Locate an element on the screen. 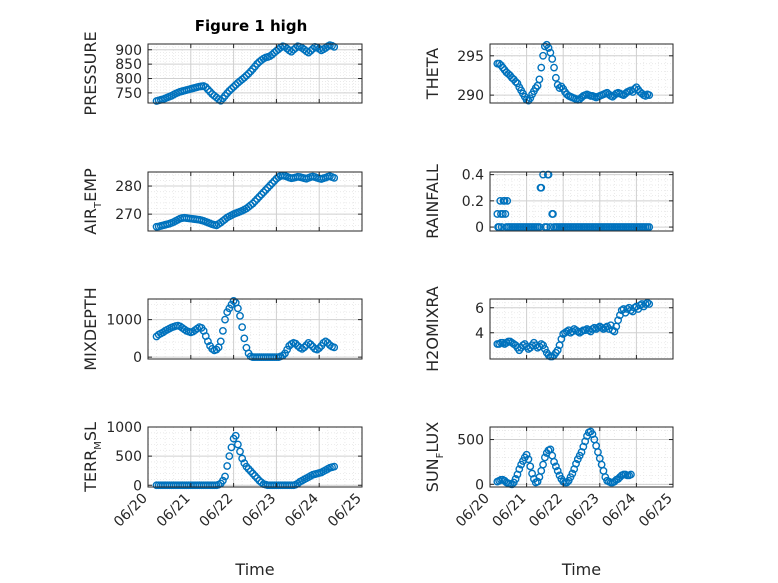  y-axis-label-part: PRESSURE is located at coordinates (90, 73).